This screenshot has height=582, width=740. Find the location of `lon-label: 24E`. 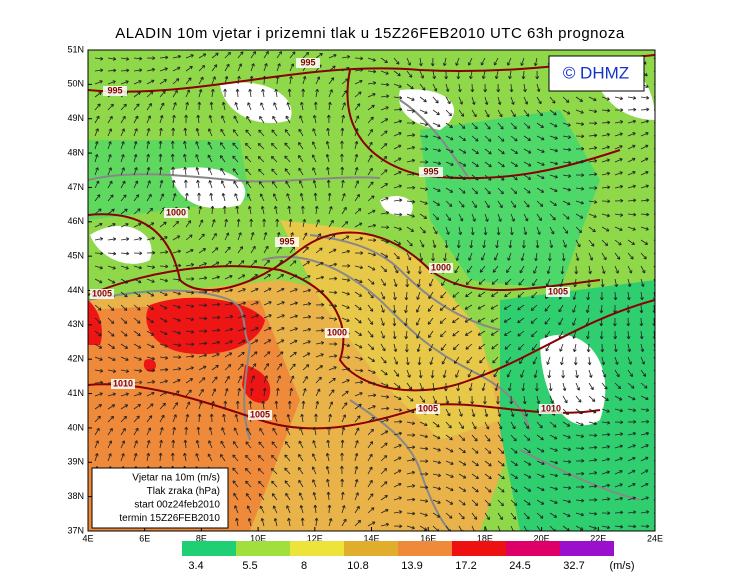

lon-label: 24E is located at coordinates (655, 538).